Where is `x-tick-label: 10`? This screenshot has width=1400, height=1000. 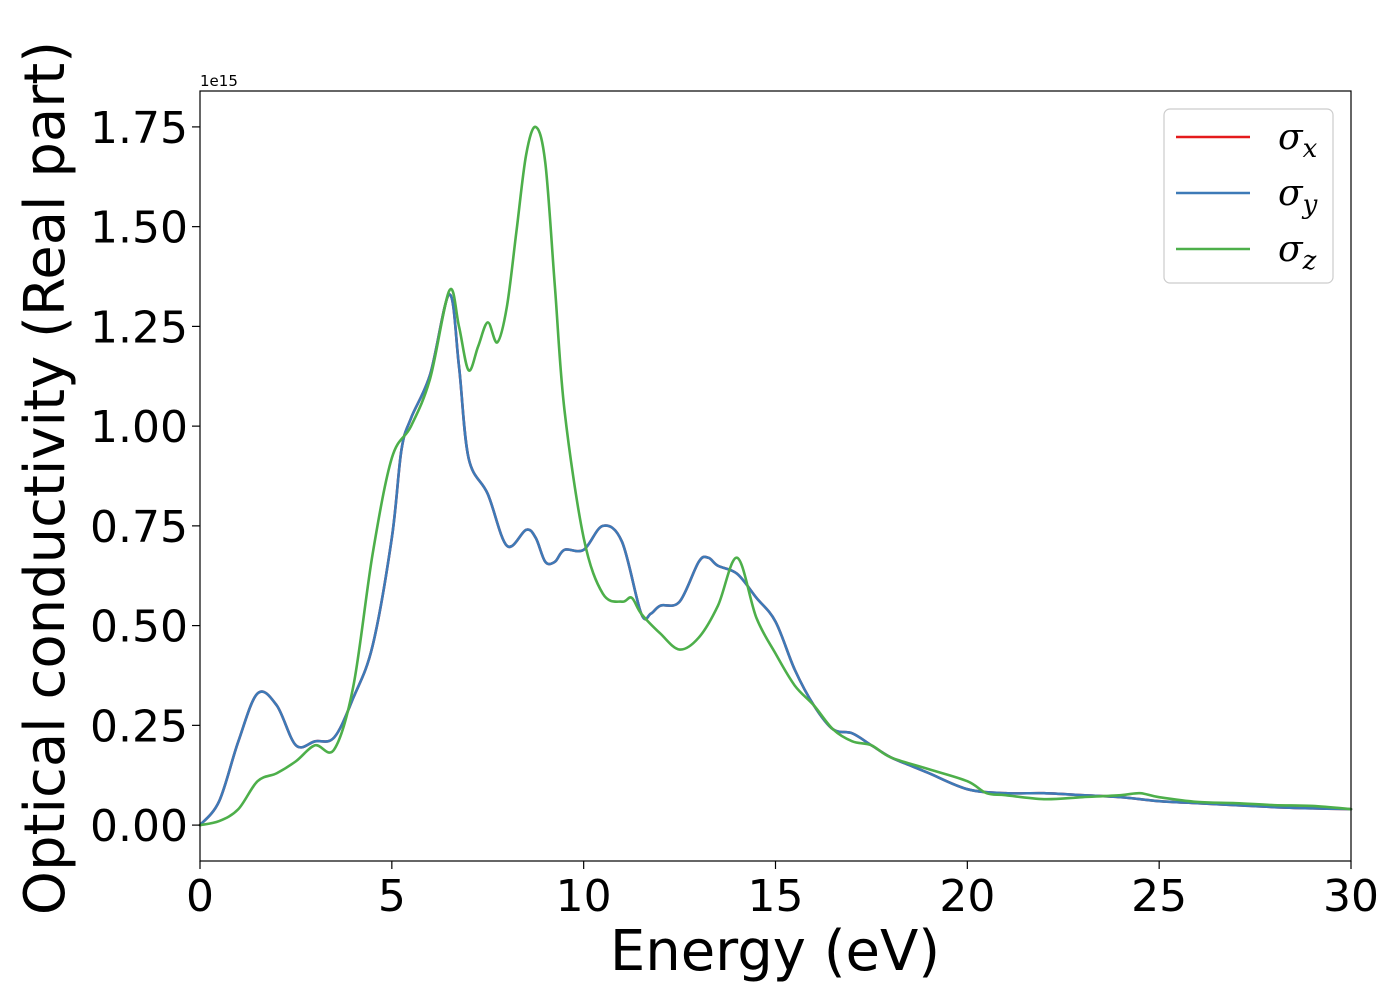
x-tick-label: 10 is located at coordinates (584, 896).